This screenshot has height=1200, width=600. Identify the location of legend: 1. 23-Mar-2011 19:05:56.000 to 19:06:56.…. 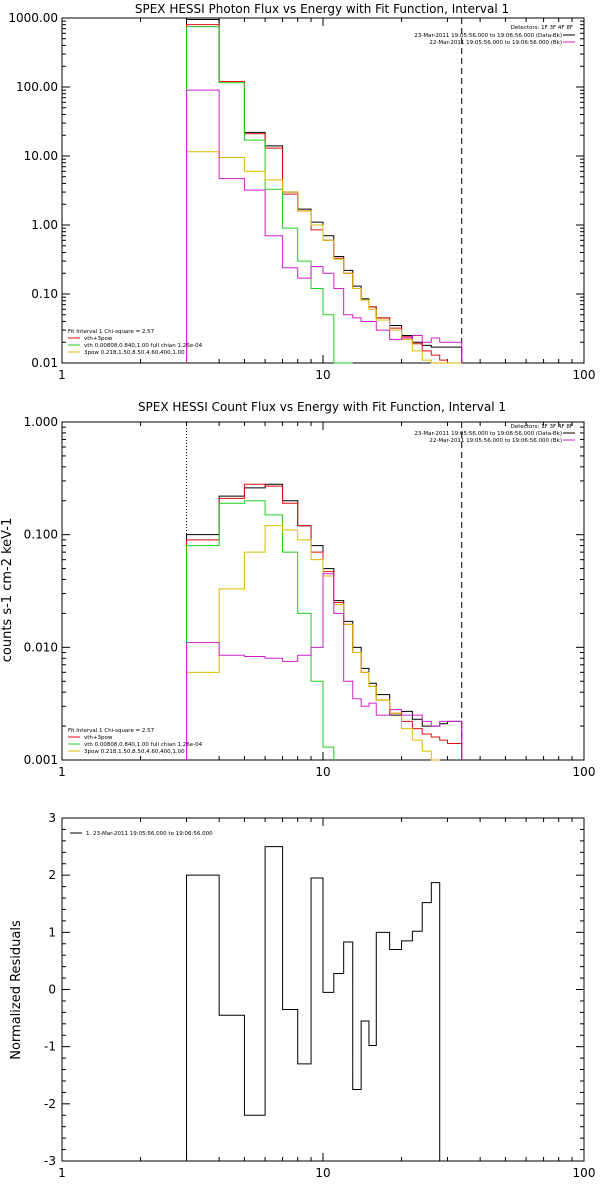
(141, 834).